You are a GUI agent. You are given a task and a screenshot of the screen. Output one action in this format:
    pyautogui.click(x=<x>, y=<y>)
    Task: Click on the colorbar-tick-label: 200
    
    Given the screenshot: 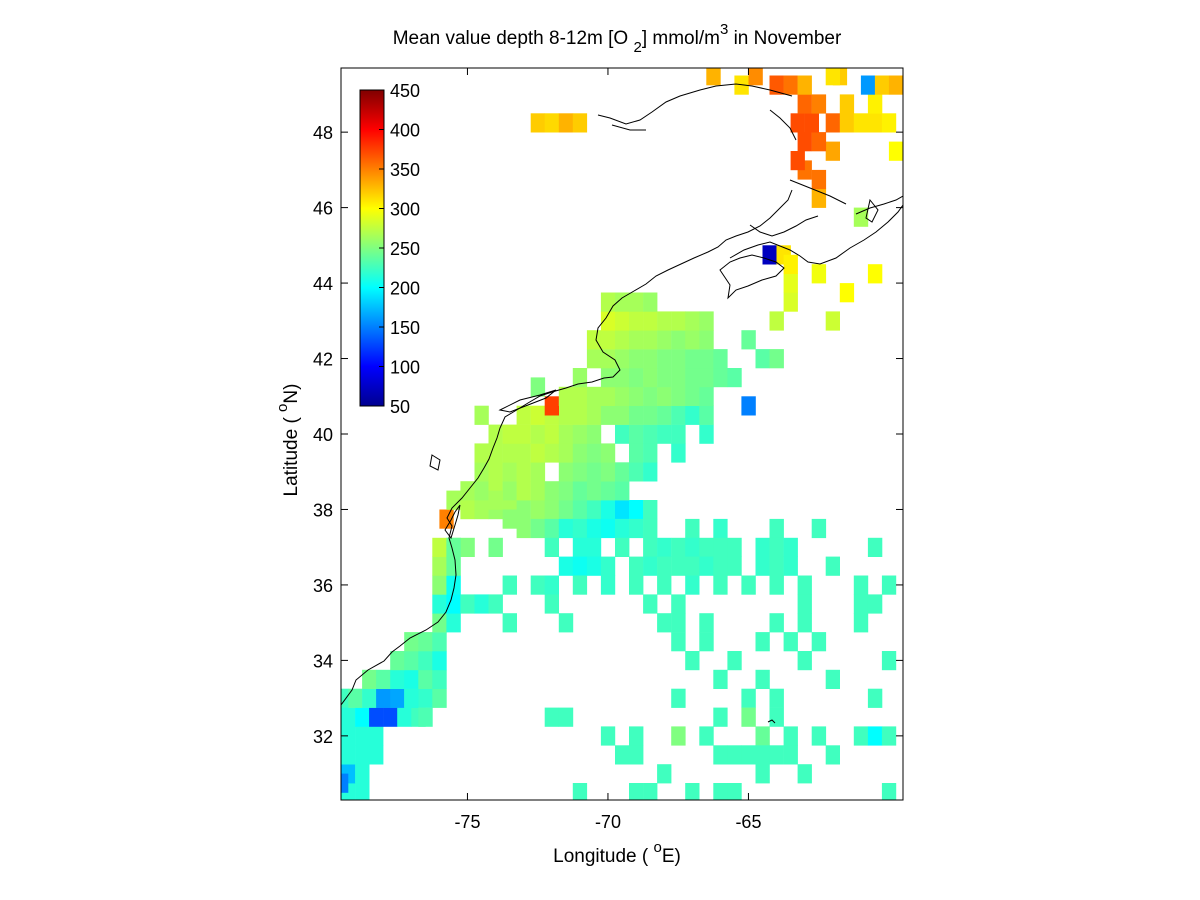 What is the action you would take?
    pyautogui.click(x=405, y=289)
    